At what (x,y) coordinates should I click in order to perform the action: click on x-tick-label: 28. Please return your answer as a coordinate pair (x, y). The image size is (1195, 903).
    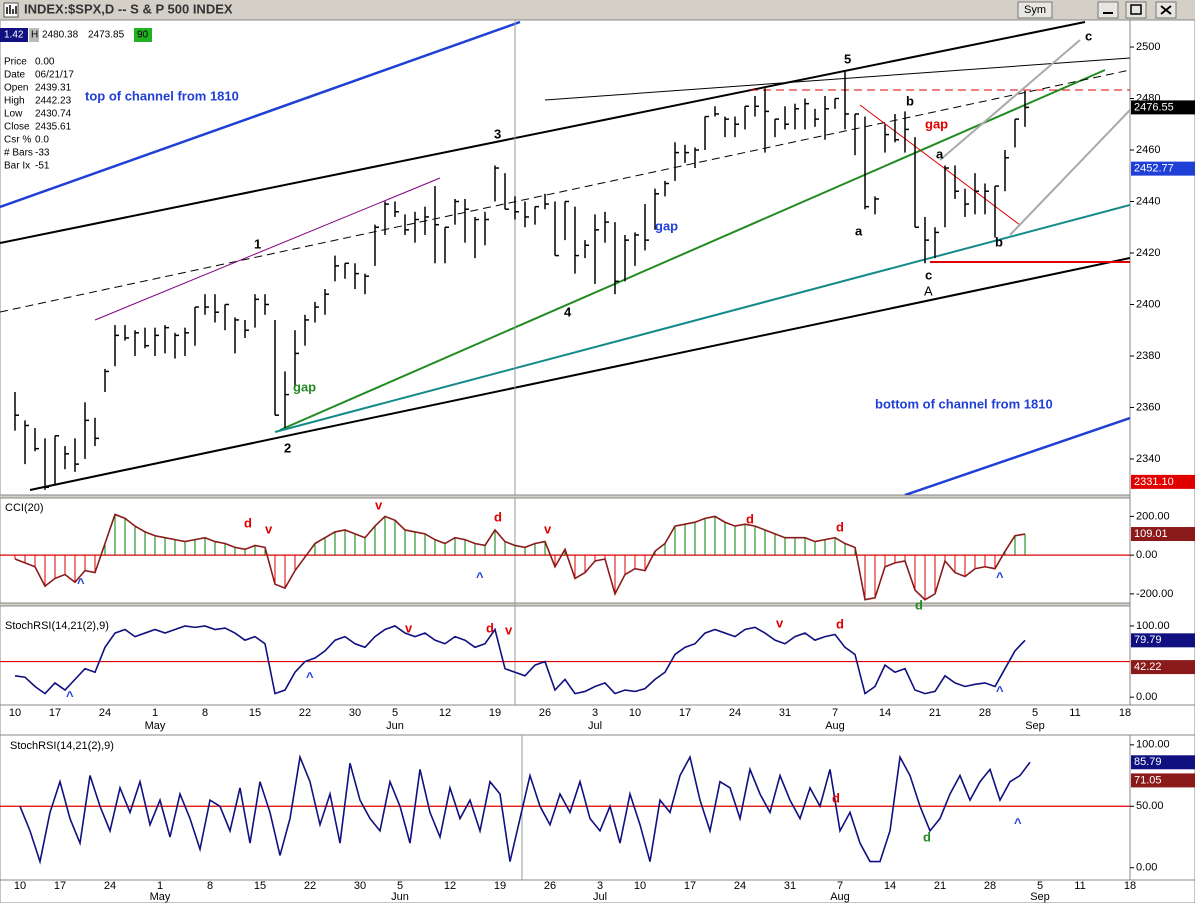
    Looking at the image, I should click on (985, 713).